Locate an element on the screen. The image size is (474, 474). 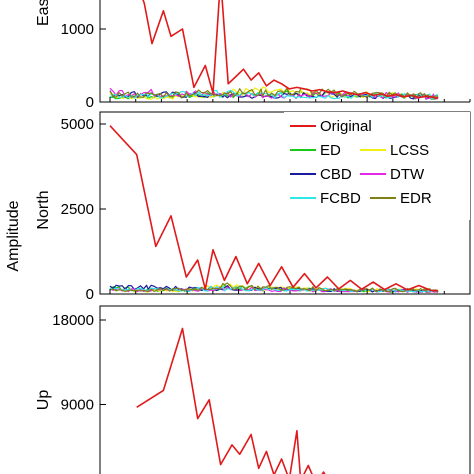
legend-label-edr: EDR is located at coordinates (416, 198).